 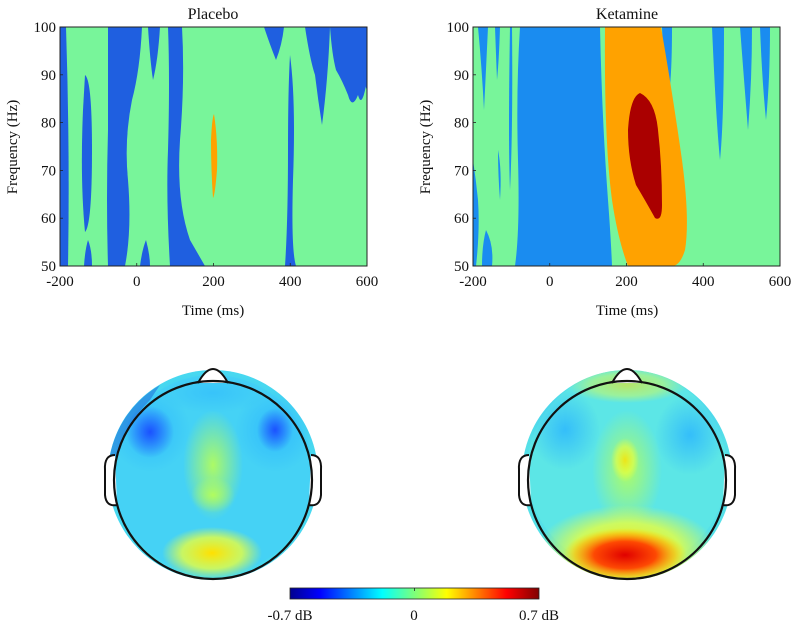 What do you see at coordinates (539, 616) in the screenshot?
I see `colorbar-max-label: 0.7 dB` at bounding box center [539, 616].